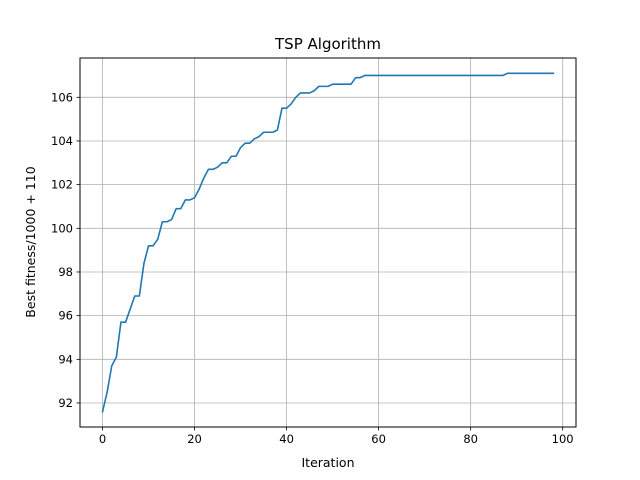  Describe the element at coordinates (327, 462) in the screenshot. I see `x-axis-title: Iteration` at that location.